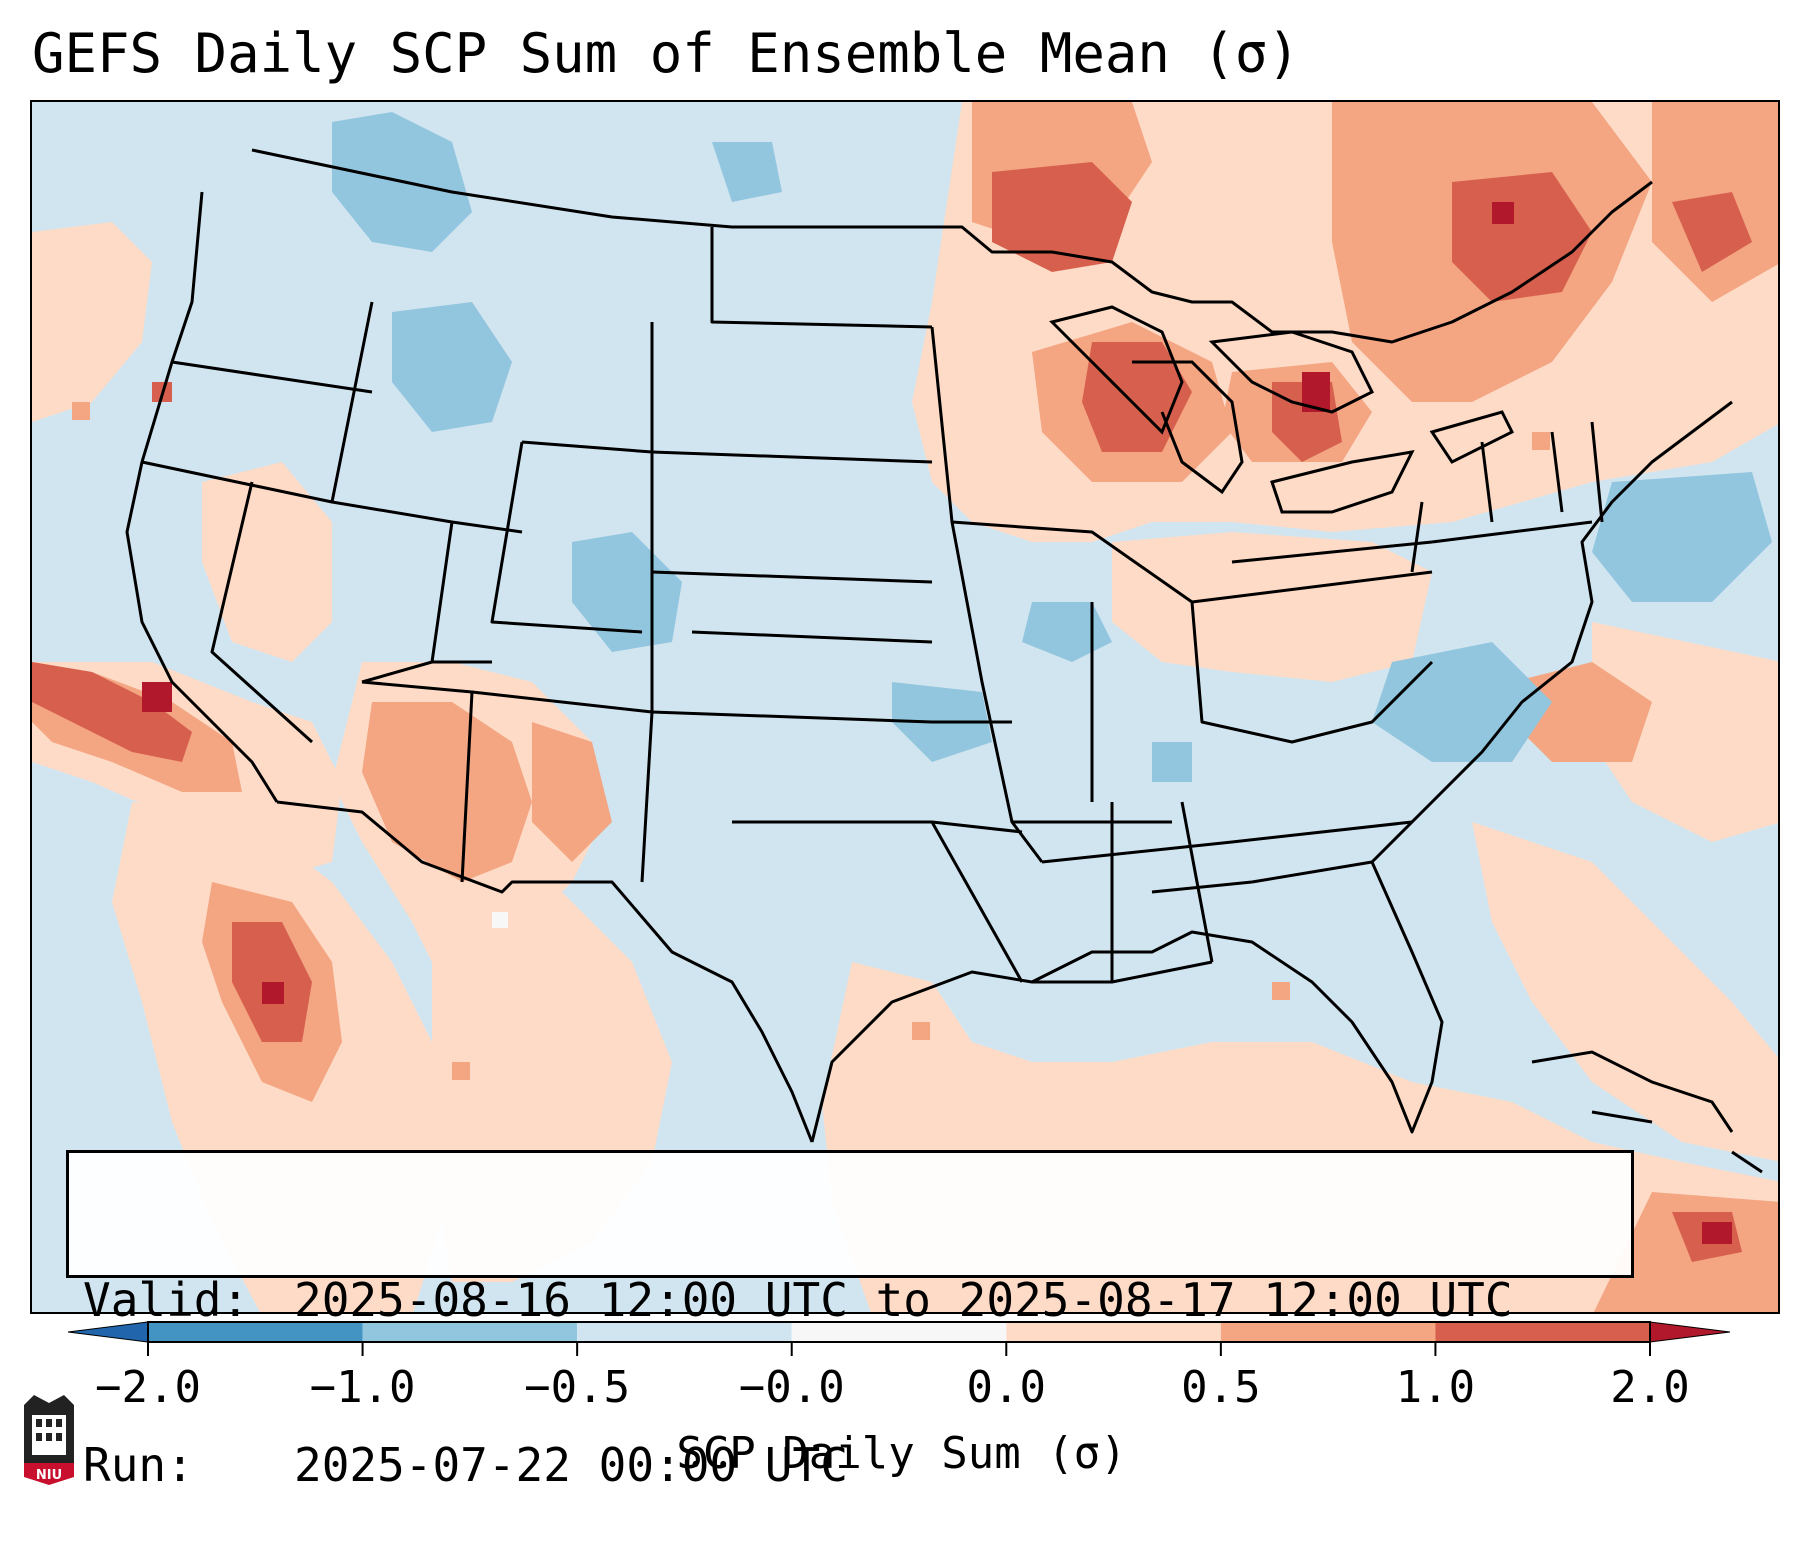 The image size is (1803, 1548). What do you see at coordinates (166, 1300) in the screenshot?
I see `valid-label: Valid:` at bounding box center [166, 1300].